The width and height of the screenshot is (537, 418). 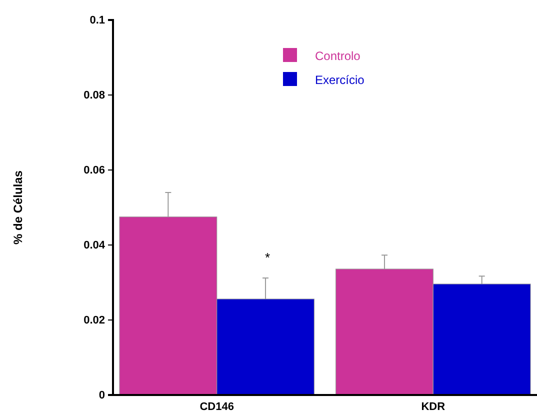 I want to click on y-tick-label: 0.02, so click(x=94, y=320).